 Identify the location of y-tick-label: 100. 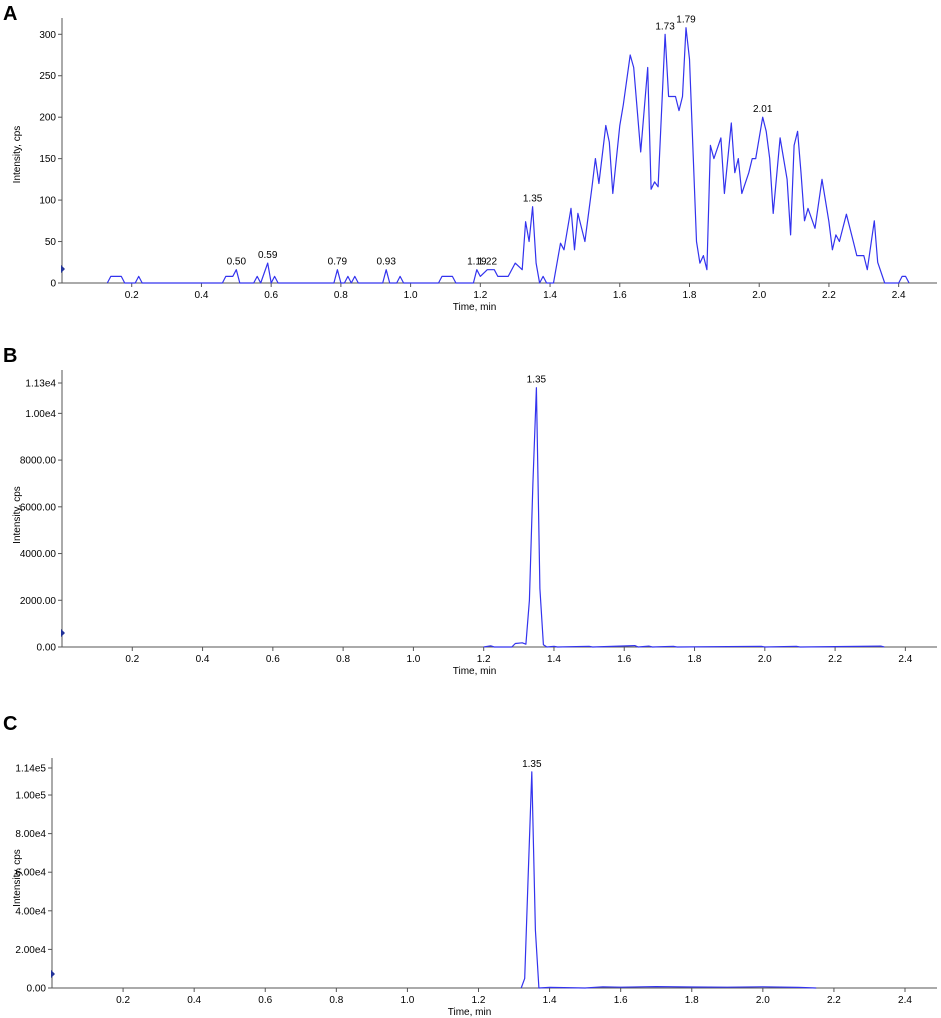
(47, 201).